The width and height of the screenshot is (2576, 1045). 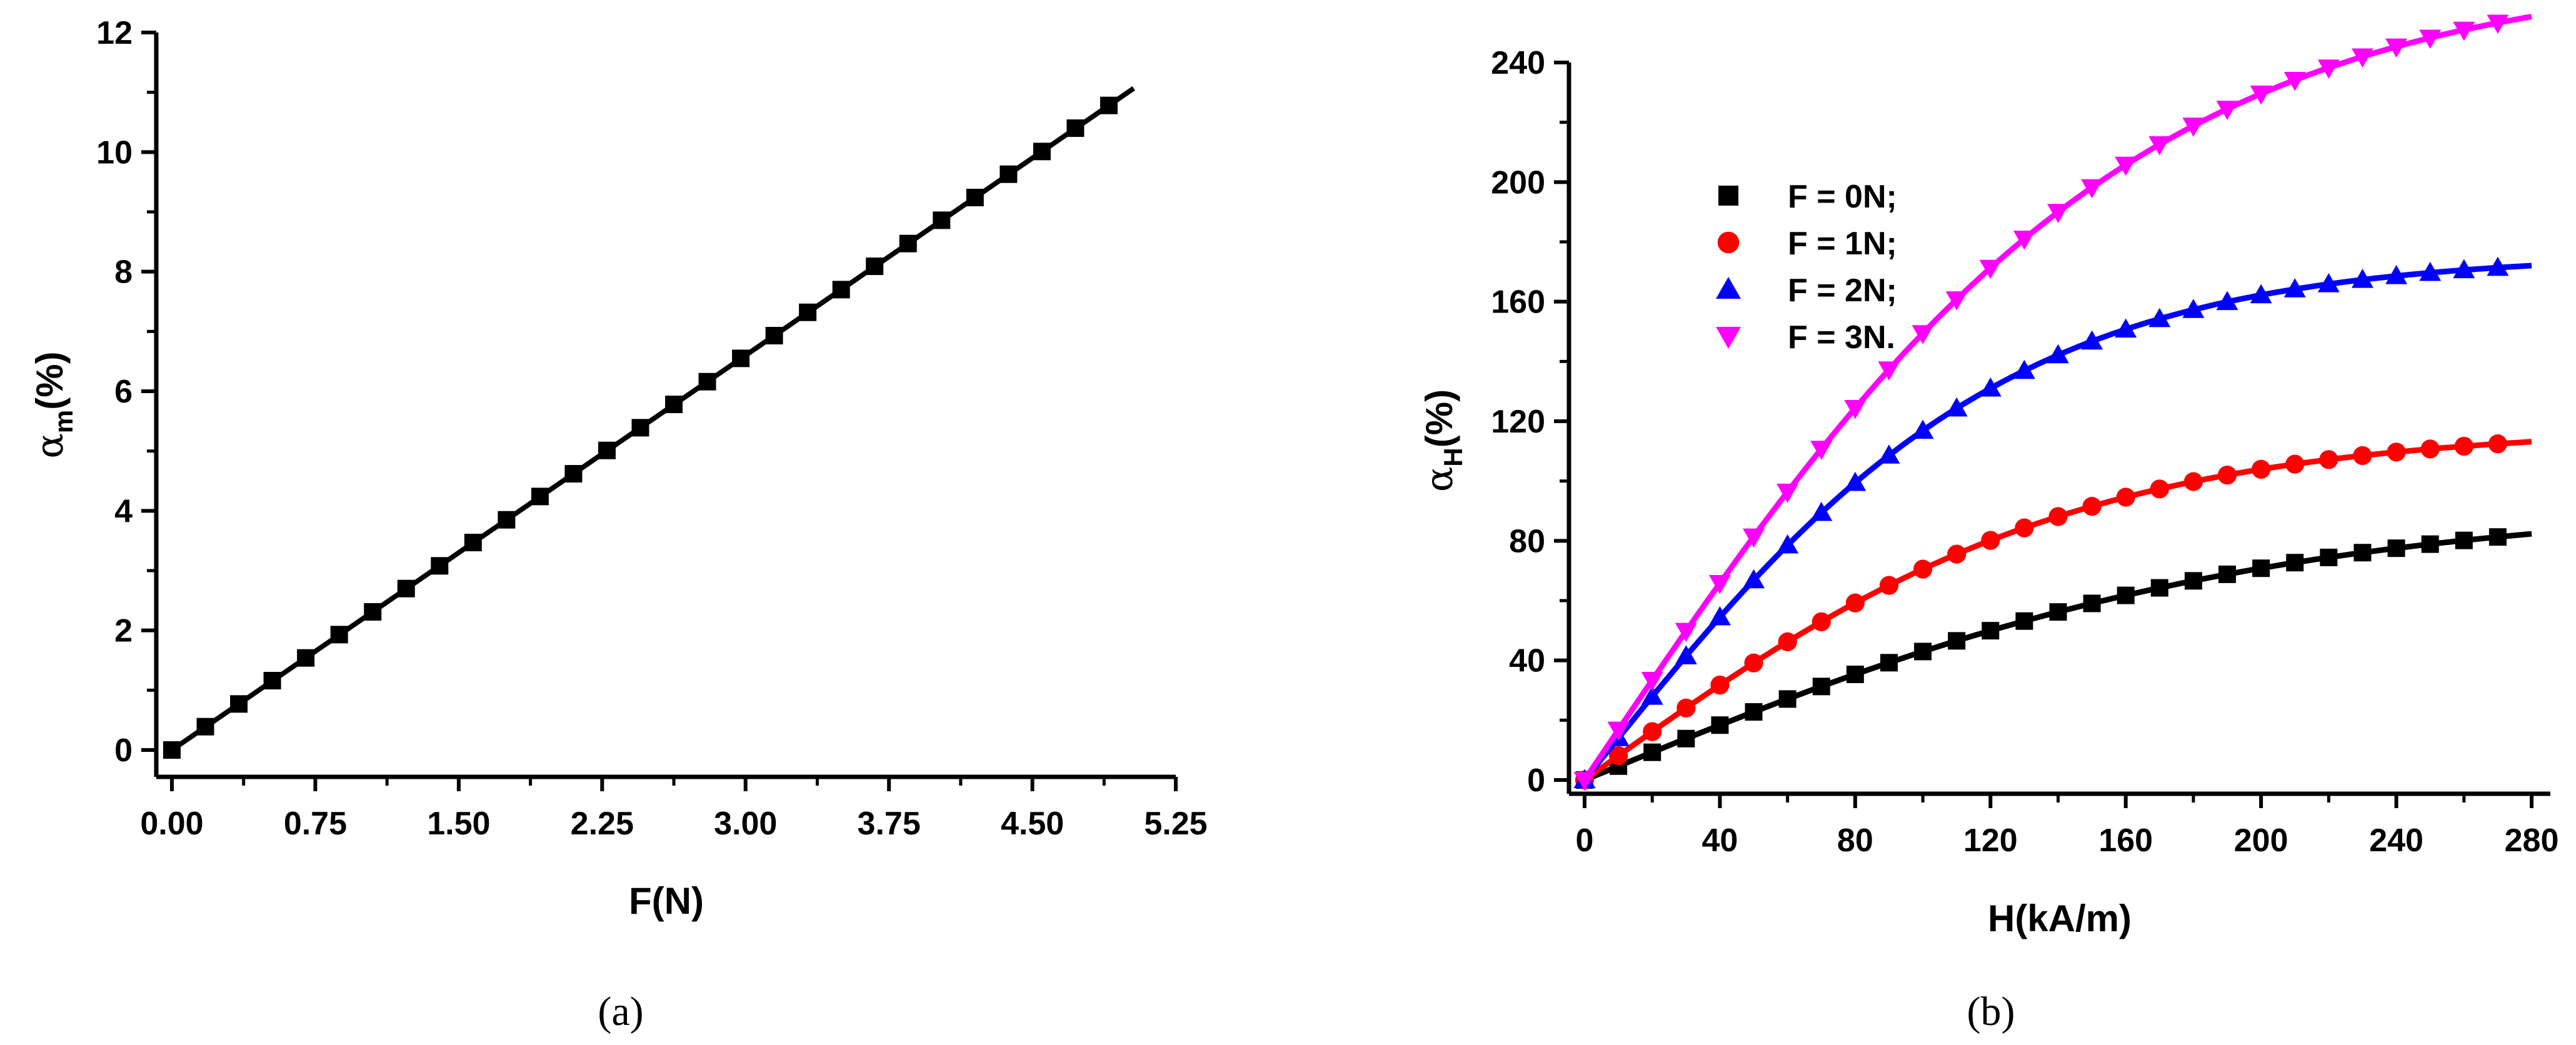 What do you see at coordinates (114, 33) in the screenshot?
I see `chart-a-y-tick-label: 12` at bounding box center [114, 33].